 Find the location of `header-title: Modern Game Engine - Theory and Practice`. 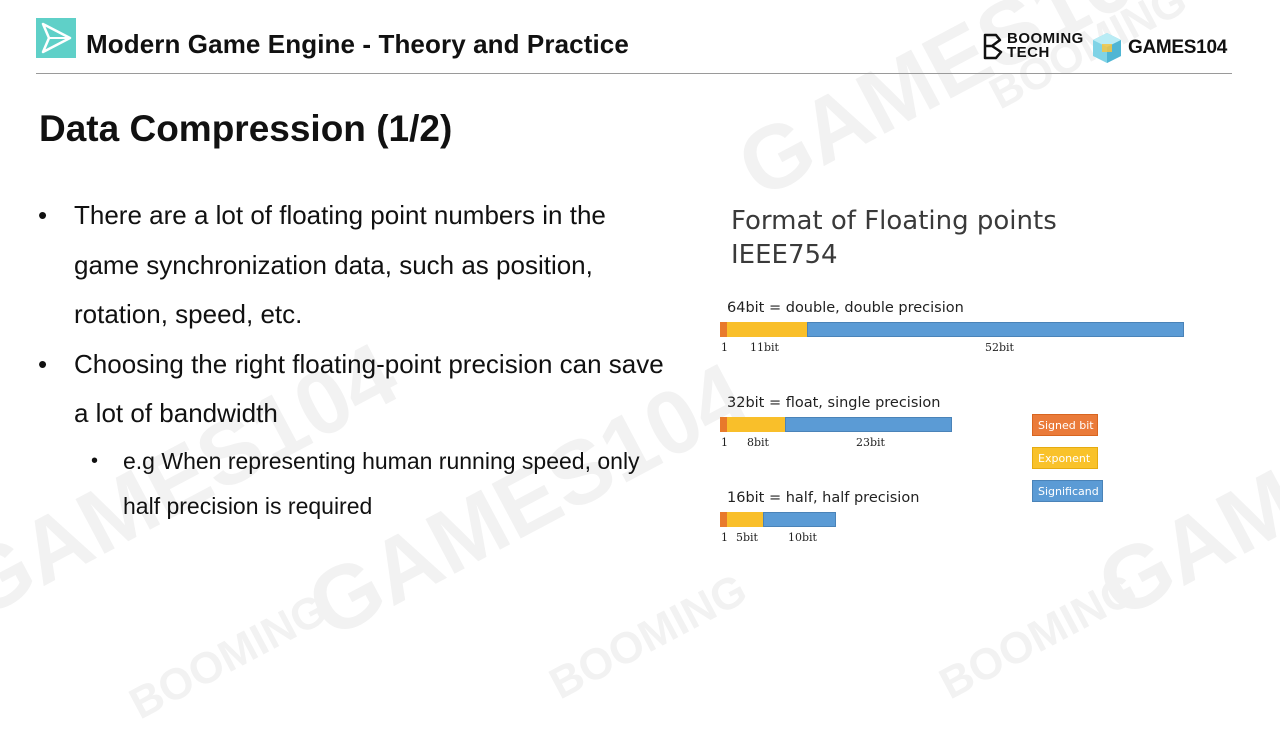

header-title: Modern Game Engine - Theory and Practice is located at coordinates (357, 44).